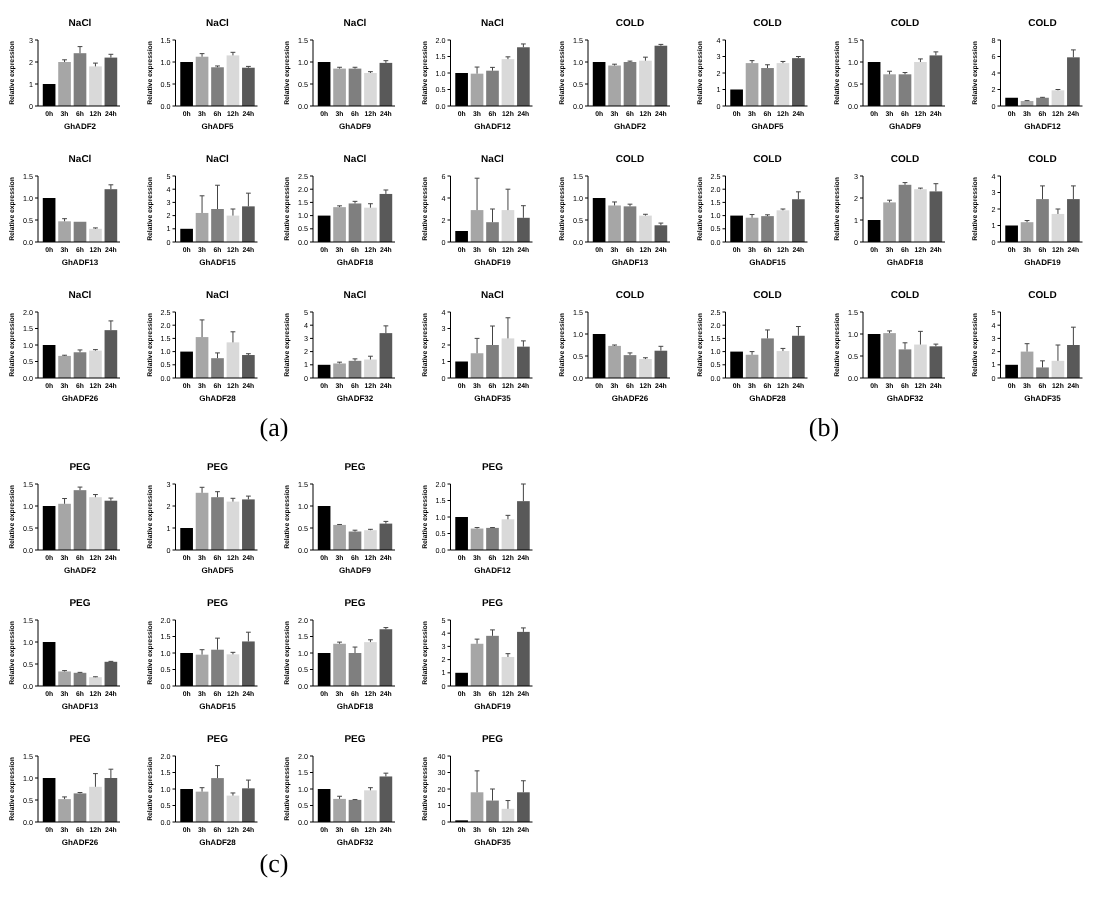 The image size is (1100, 910). I want to click on text: (b), so click(824, 427).